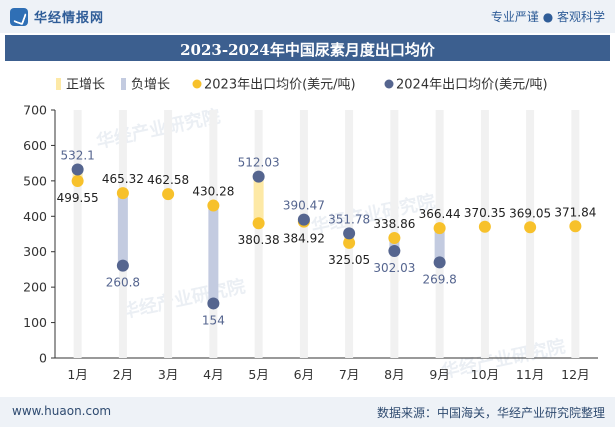  I want to click on legend-label-3: 2024年出口均价(美元/吨), so click(472, 85).